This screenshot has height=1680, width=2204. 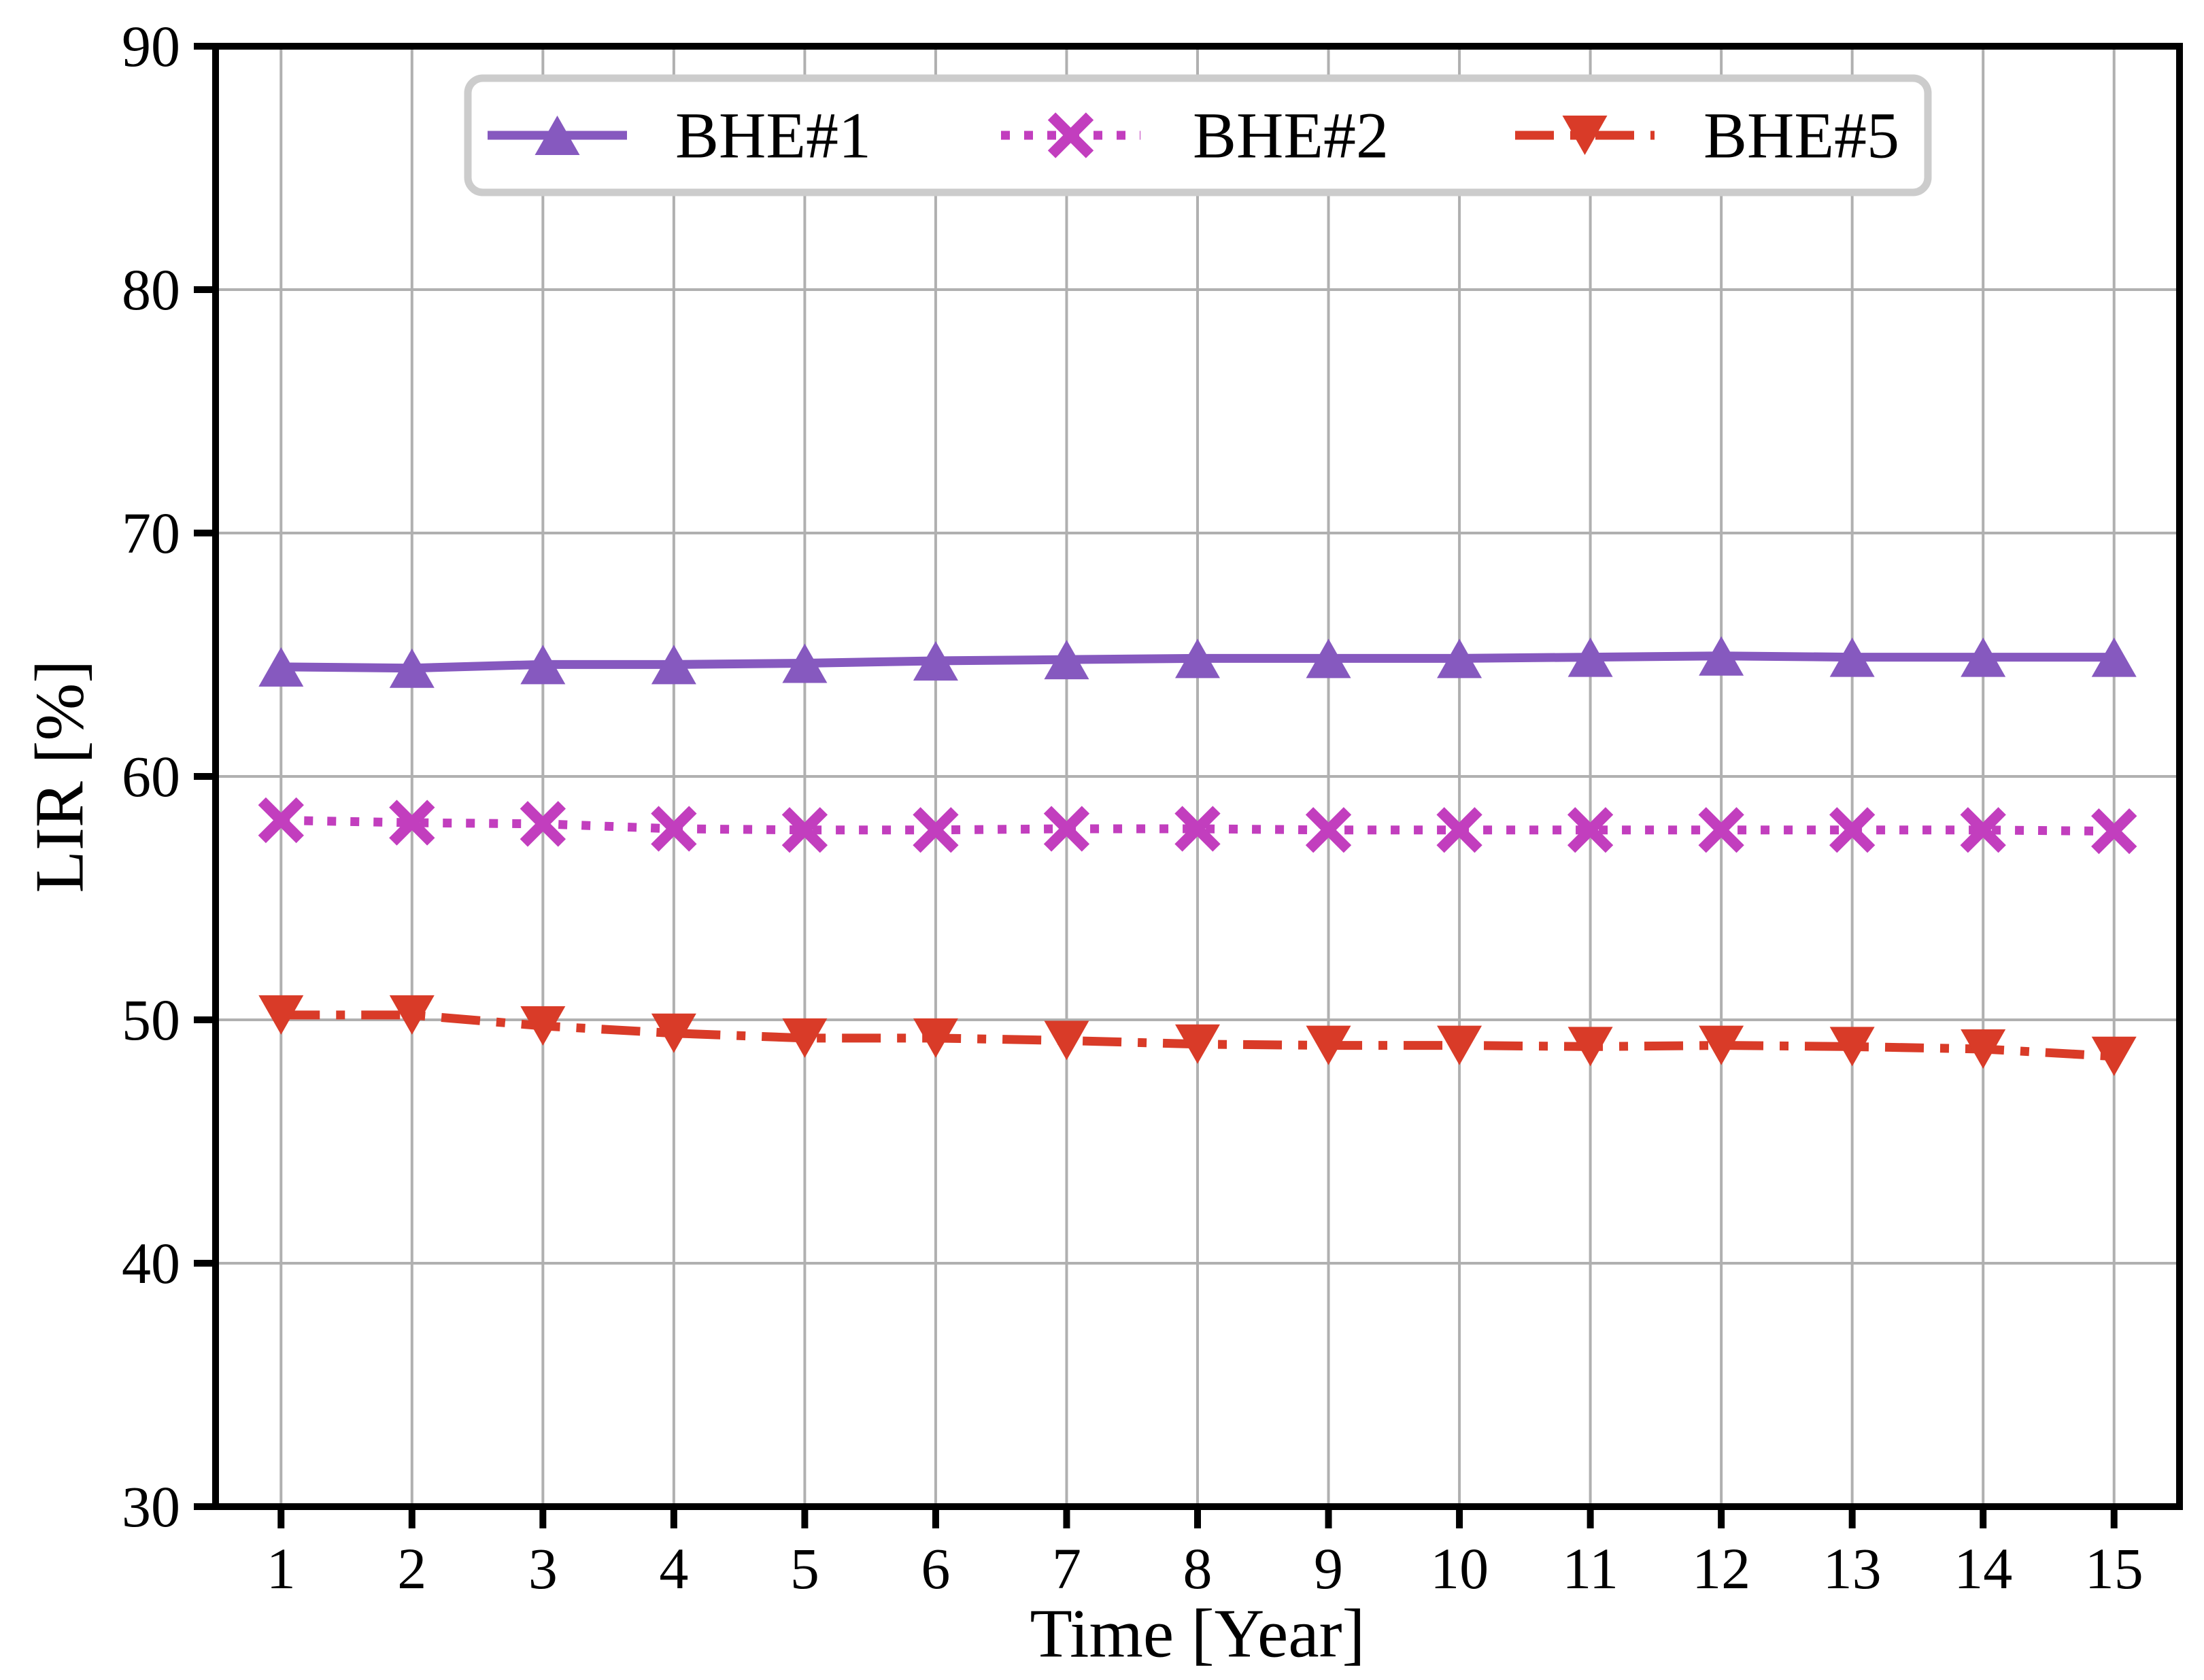 I want to click on x-tick-label: 12, so click(x=1721, y=1568).